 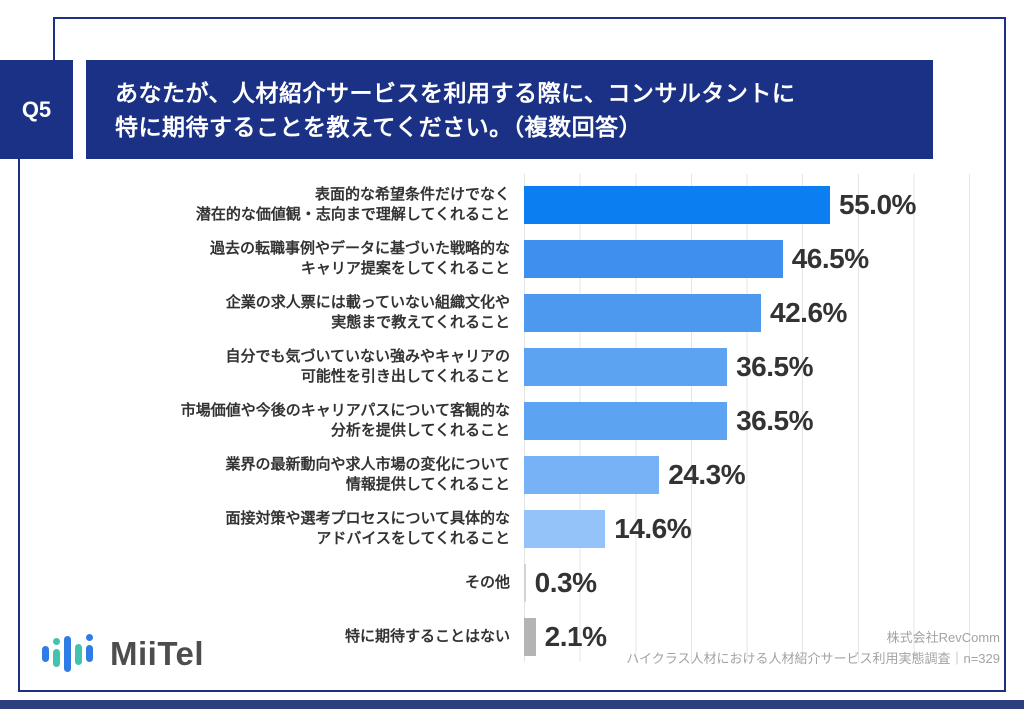 What do you see at coordinates (943, 637) in the screenshot?
I see `source-company: 株式会社RevComm` at bounding box center [943, 637].